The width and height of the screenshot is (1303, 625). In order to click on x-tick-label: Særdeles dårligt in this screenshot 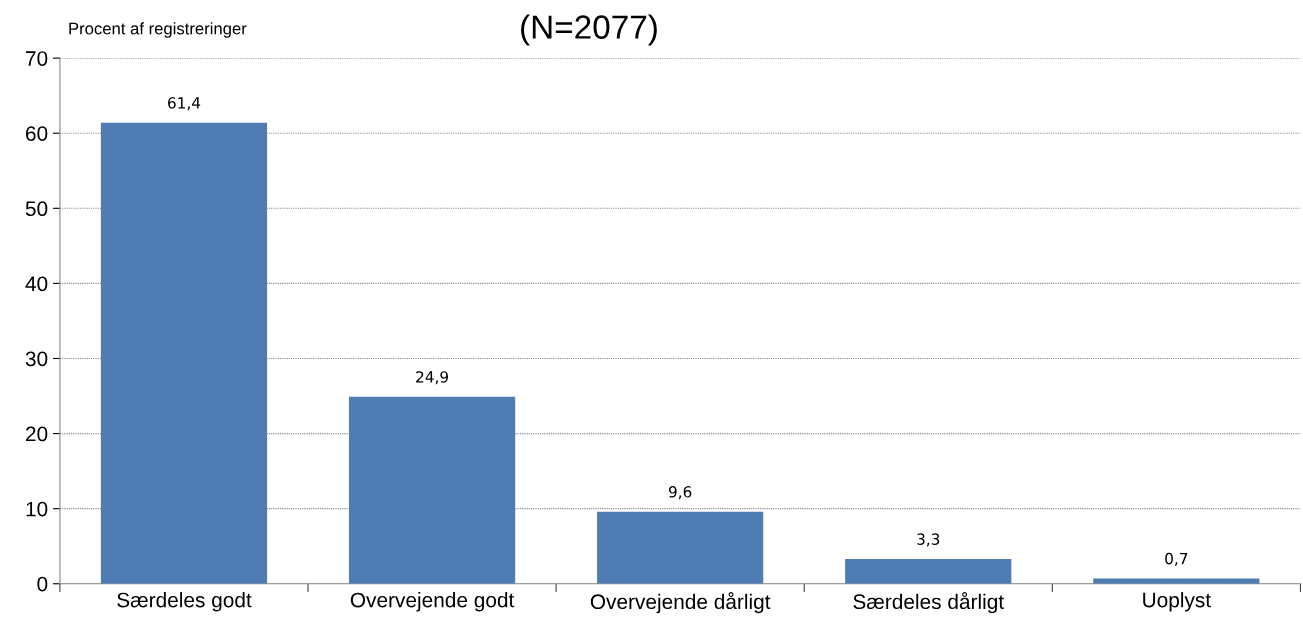, I will do `click(928, 603)`.